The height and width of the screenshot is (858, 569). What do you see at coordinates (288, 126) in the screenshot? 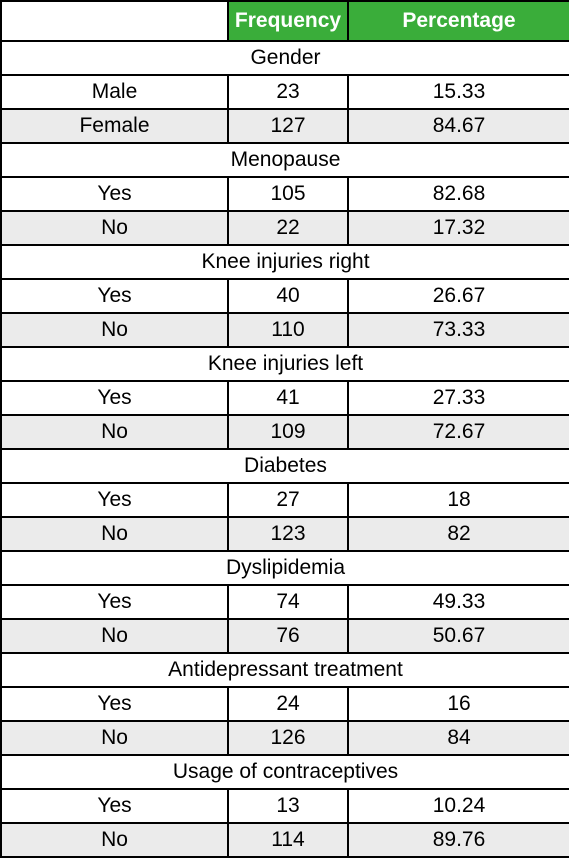
I see `frequency-cell: 127` at bounding box center [288, 126].